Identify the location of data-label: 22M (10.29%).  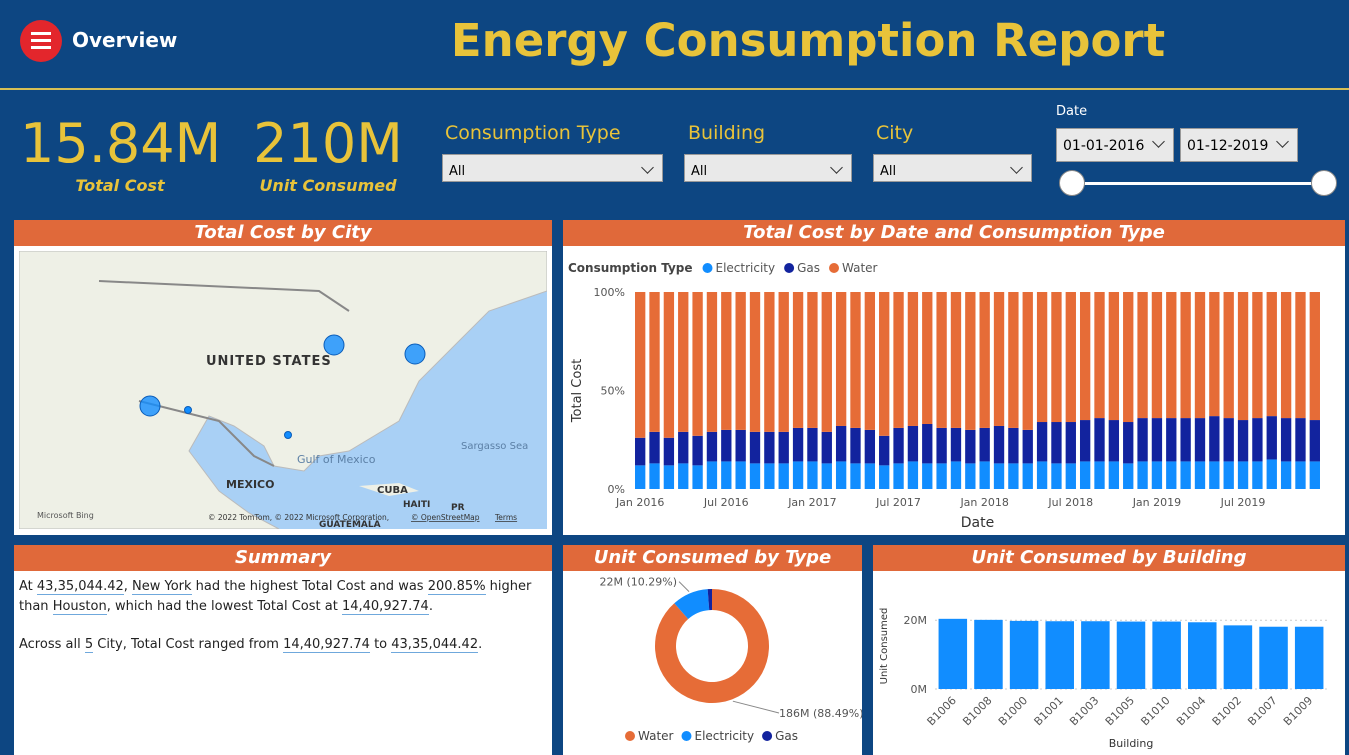
(639, 582).